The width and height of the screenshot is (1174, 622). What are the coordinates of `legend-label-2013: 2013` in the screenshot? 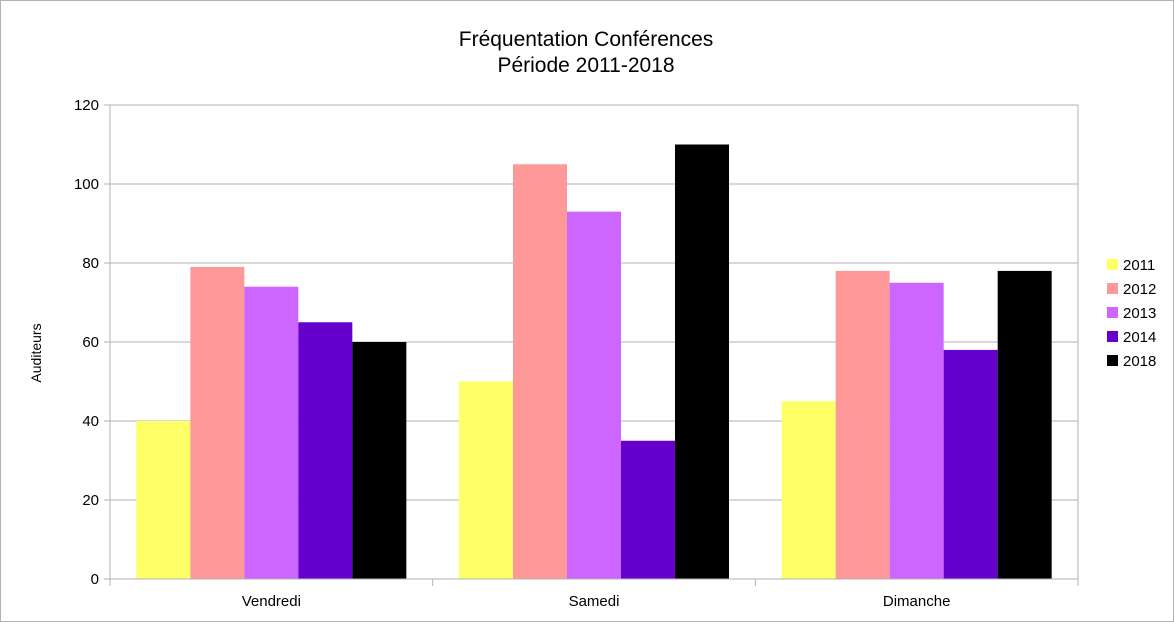 It's located at (1139, 313).